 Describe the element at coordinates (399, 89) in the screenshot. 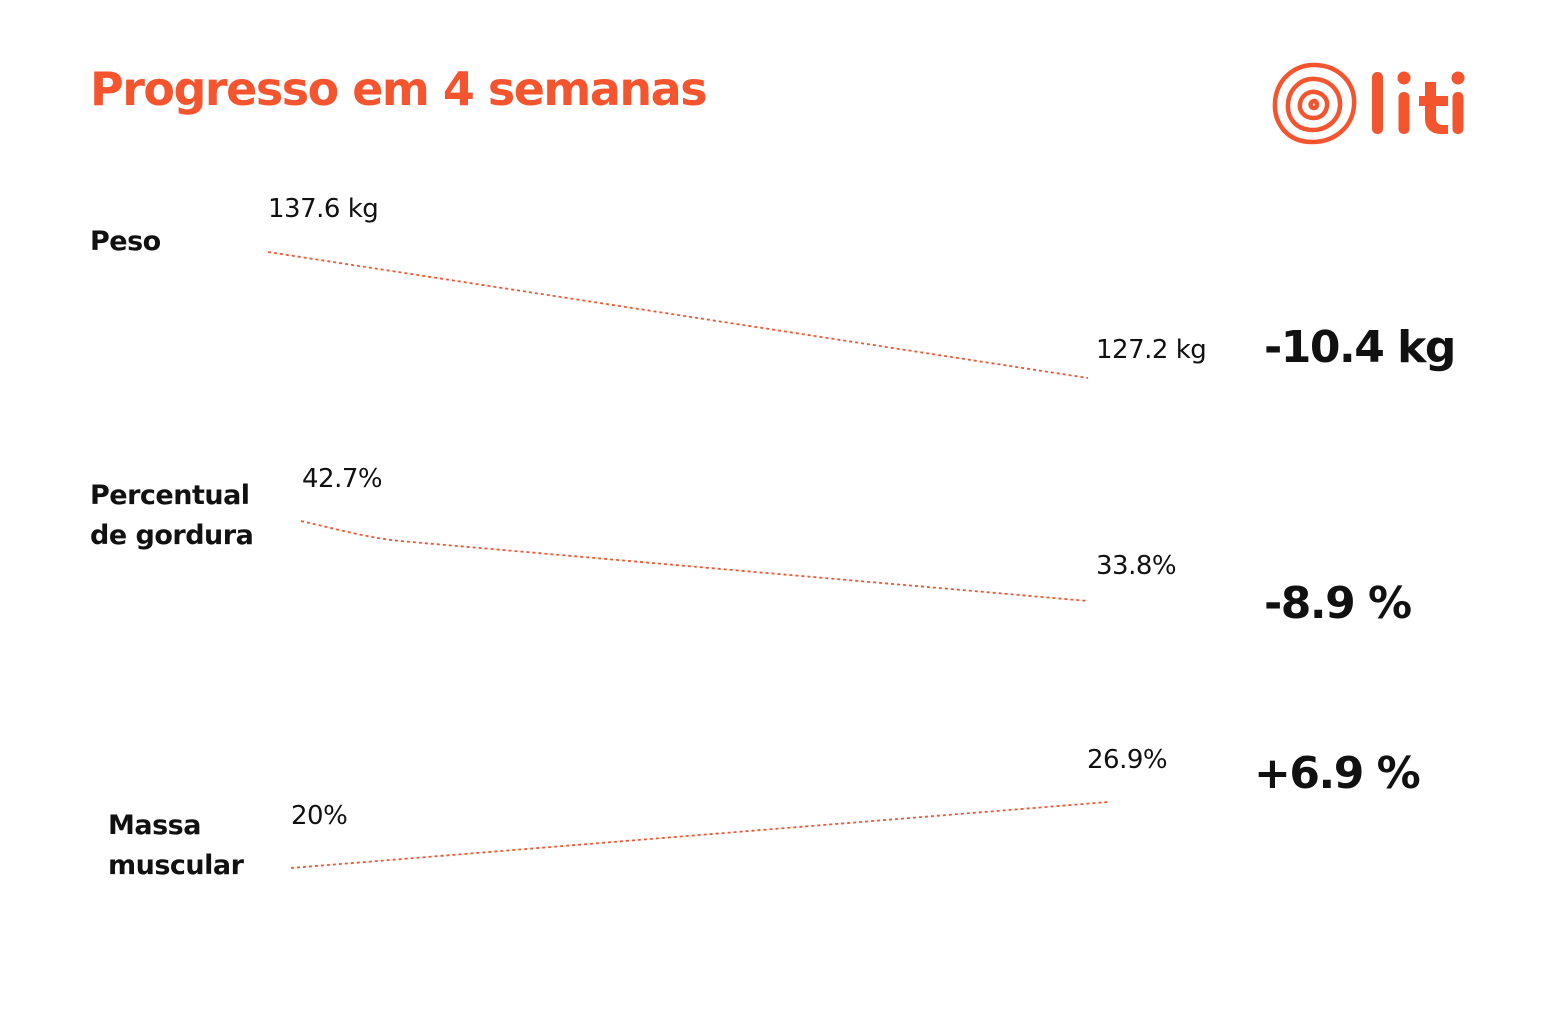

I see `page-title: Progresso em 4 semanas` at that location.